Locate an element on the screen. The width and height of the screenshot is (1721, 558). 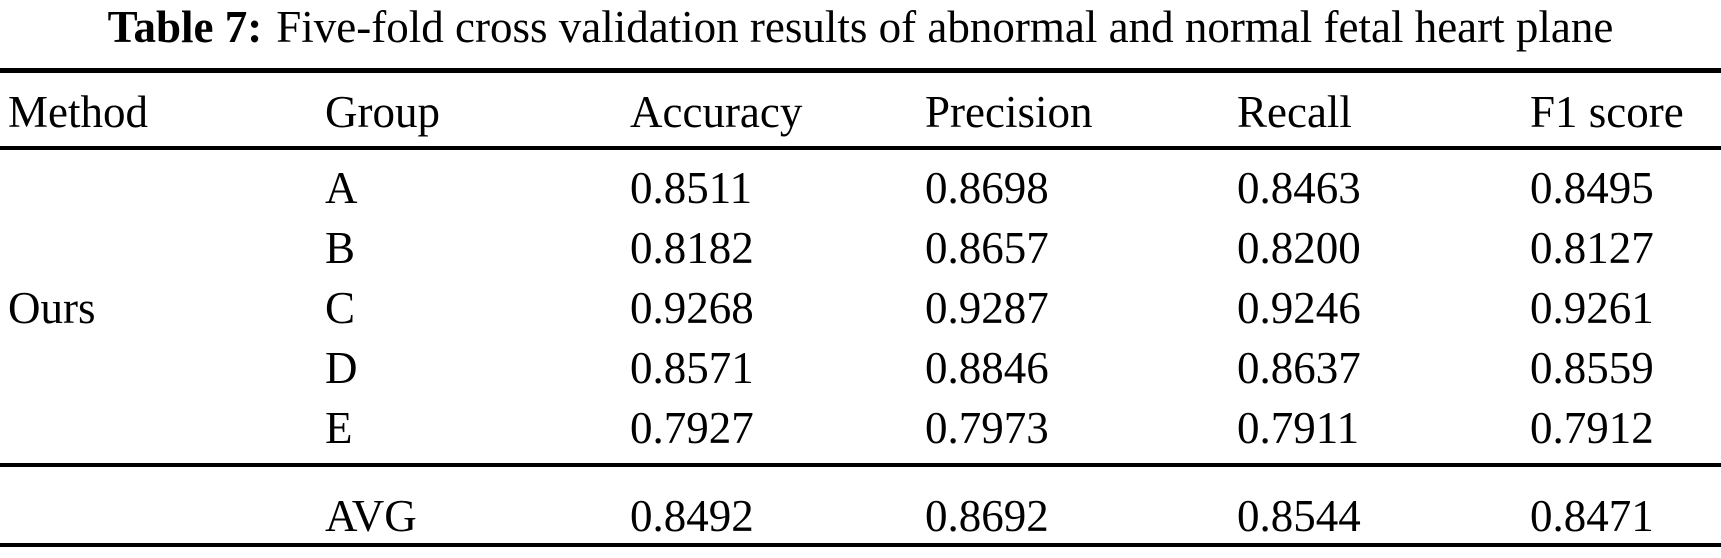
summary-rule is located at coordinates (860, 465).